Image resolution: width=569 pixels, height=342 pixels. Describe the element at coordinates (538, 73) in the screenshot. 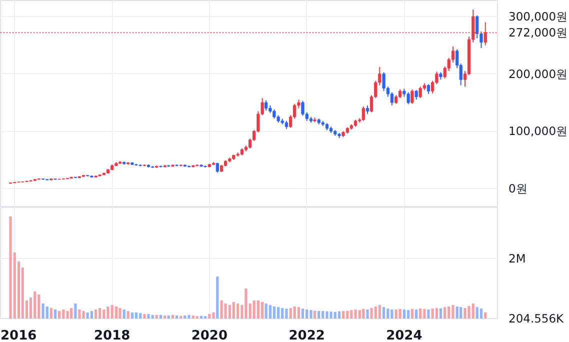

I see `y-tick-label: 200,000원` at that location.